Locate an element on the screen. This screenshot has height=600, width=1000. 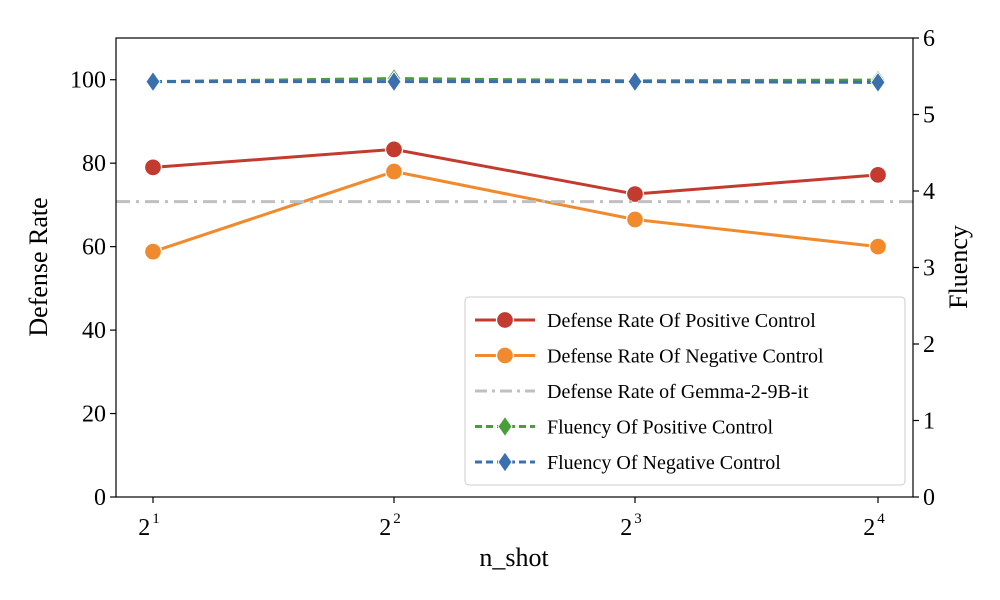
y2-tick-label: 4 is located at coordinates (929, 192).